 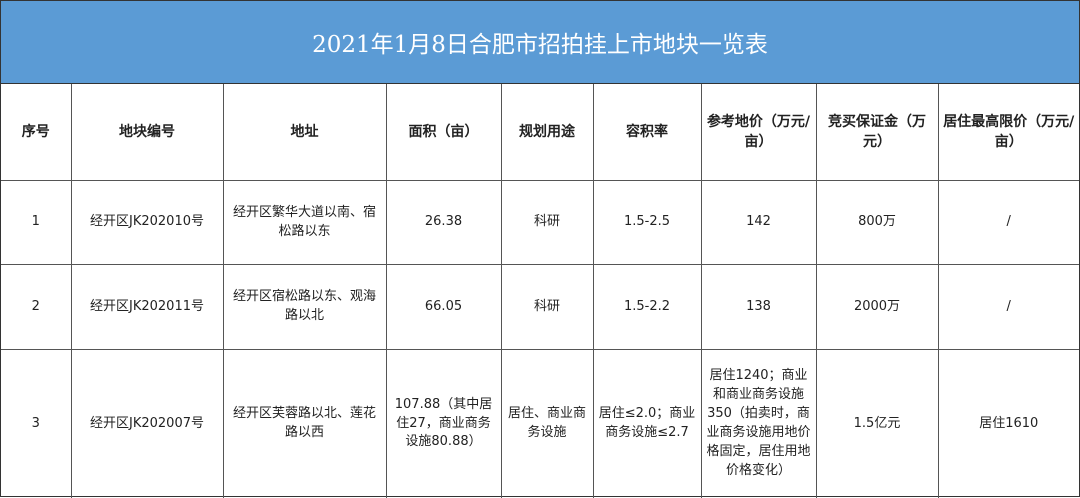 What do you see at coordinates (443, 132) in the screenshot?
I see `header-cell: 面积（亩）` at bounding box center [443, 132].